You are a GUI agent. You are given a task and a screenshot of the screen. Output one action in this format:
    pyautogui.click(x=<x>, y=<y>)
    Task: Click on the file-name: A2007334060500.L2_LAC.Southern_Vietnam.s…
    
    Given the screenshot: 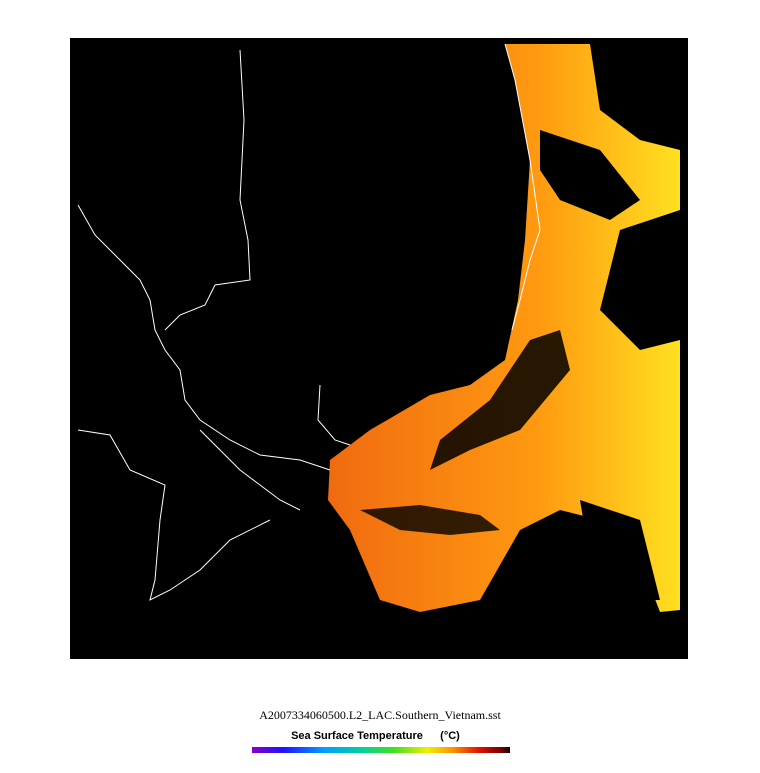 What is the action you would take?
    pyautogui.click(x=380, y=715)
    